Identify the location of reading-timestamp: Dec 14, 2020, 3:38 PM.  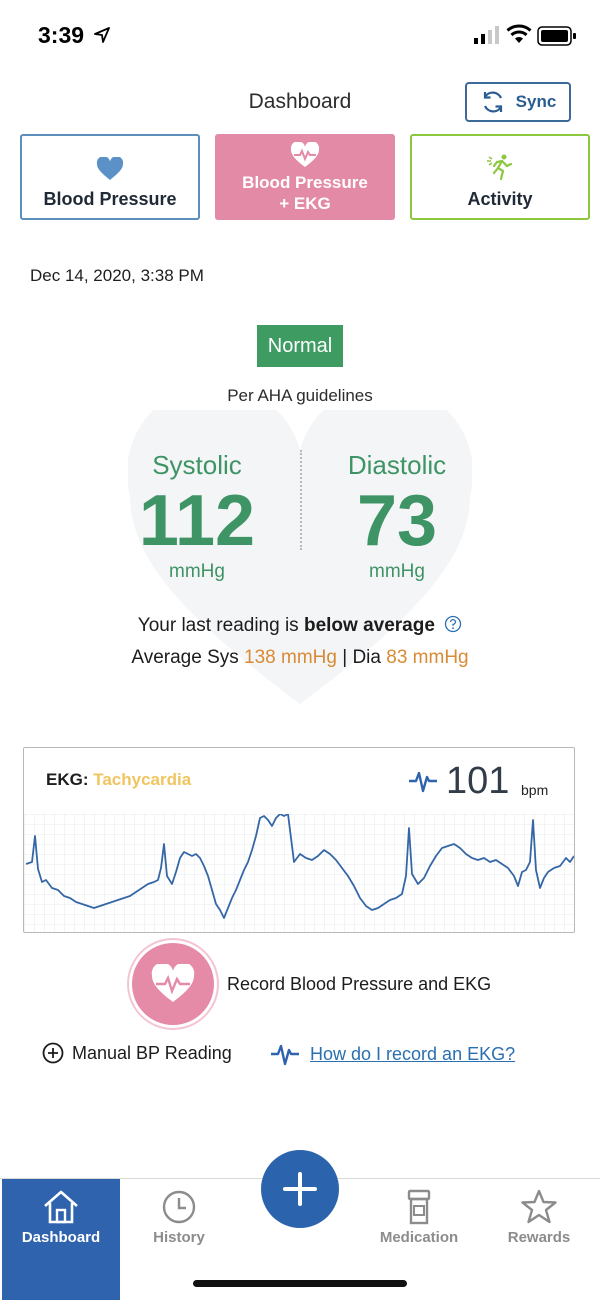
(117, 275).